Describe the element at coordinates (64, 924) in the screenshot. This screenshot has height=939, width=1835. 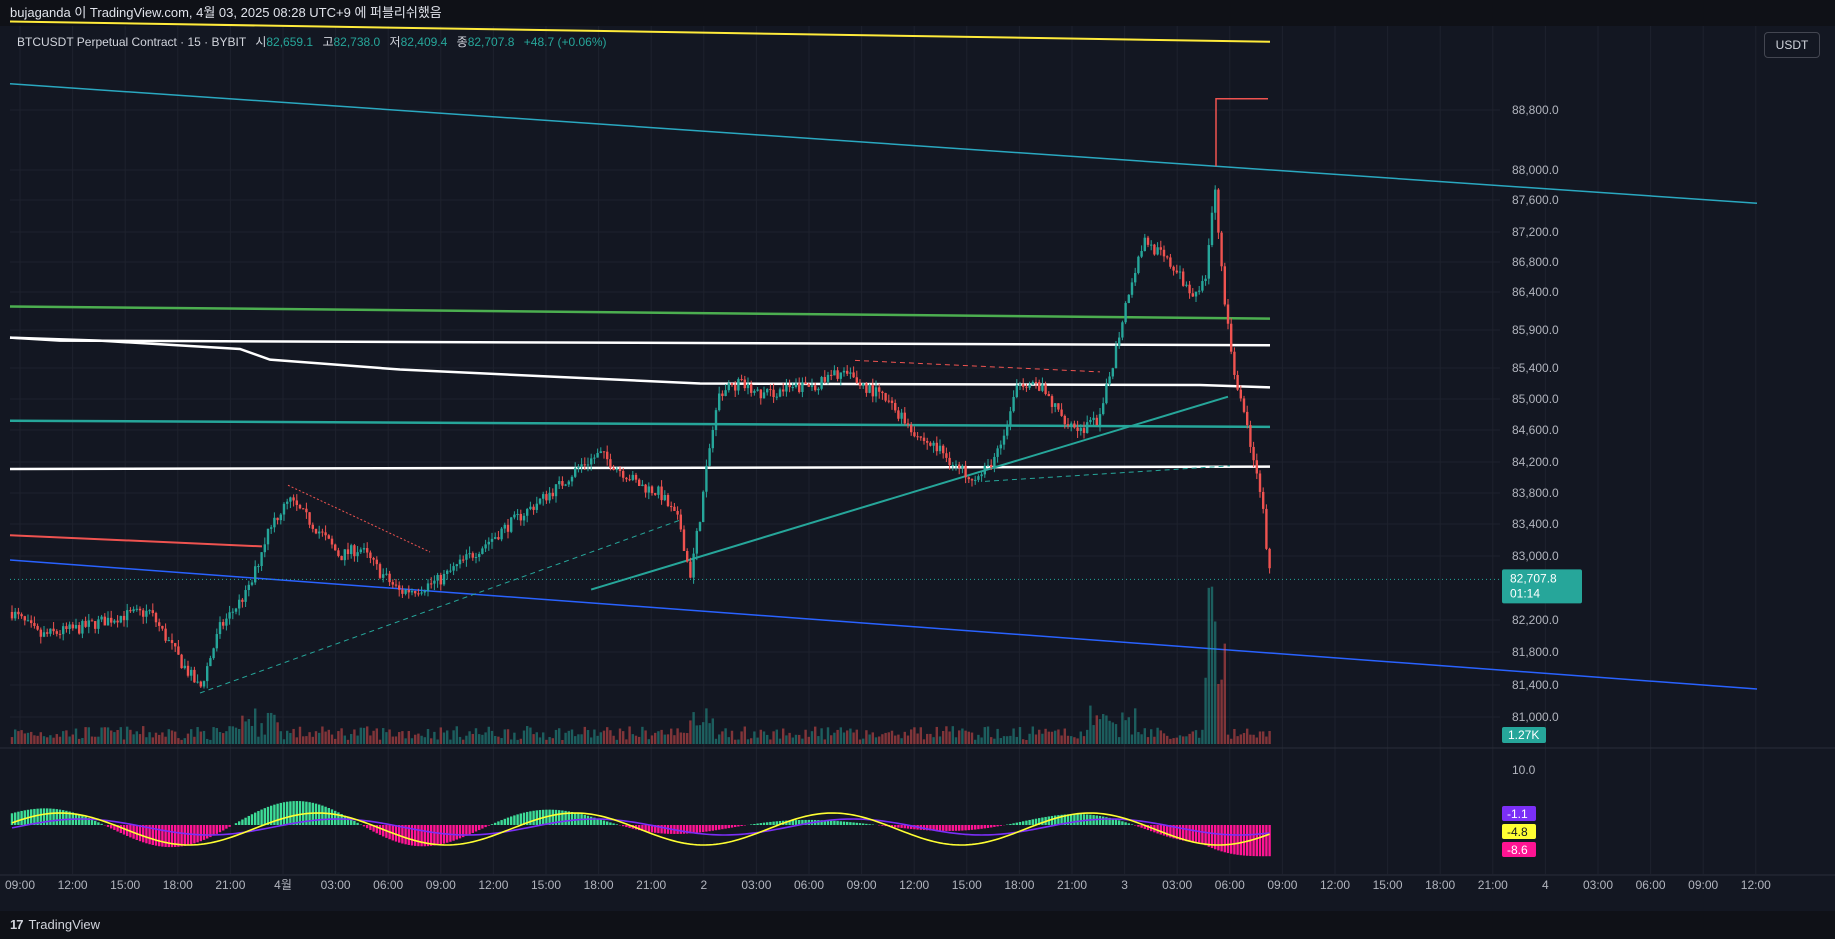
I see `brand-name: TradingView` at that location.